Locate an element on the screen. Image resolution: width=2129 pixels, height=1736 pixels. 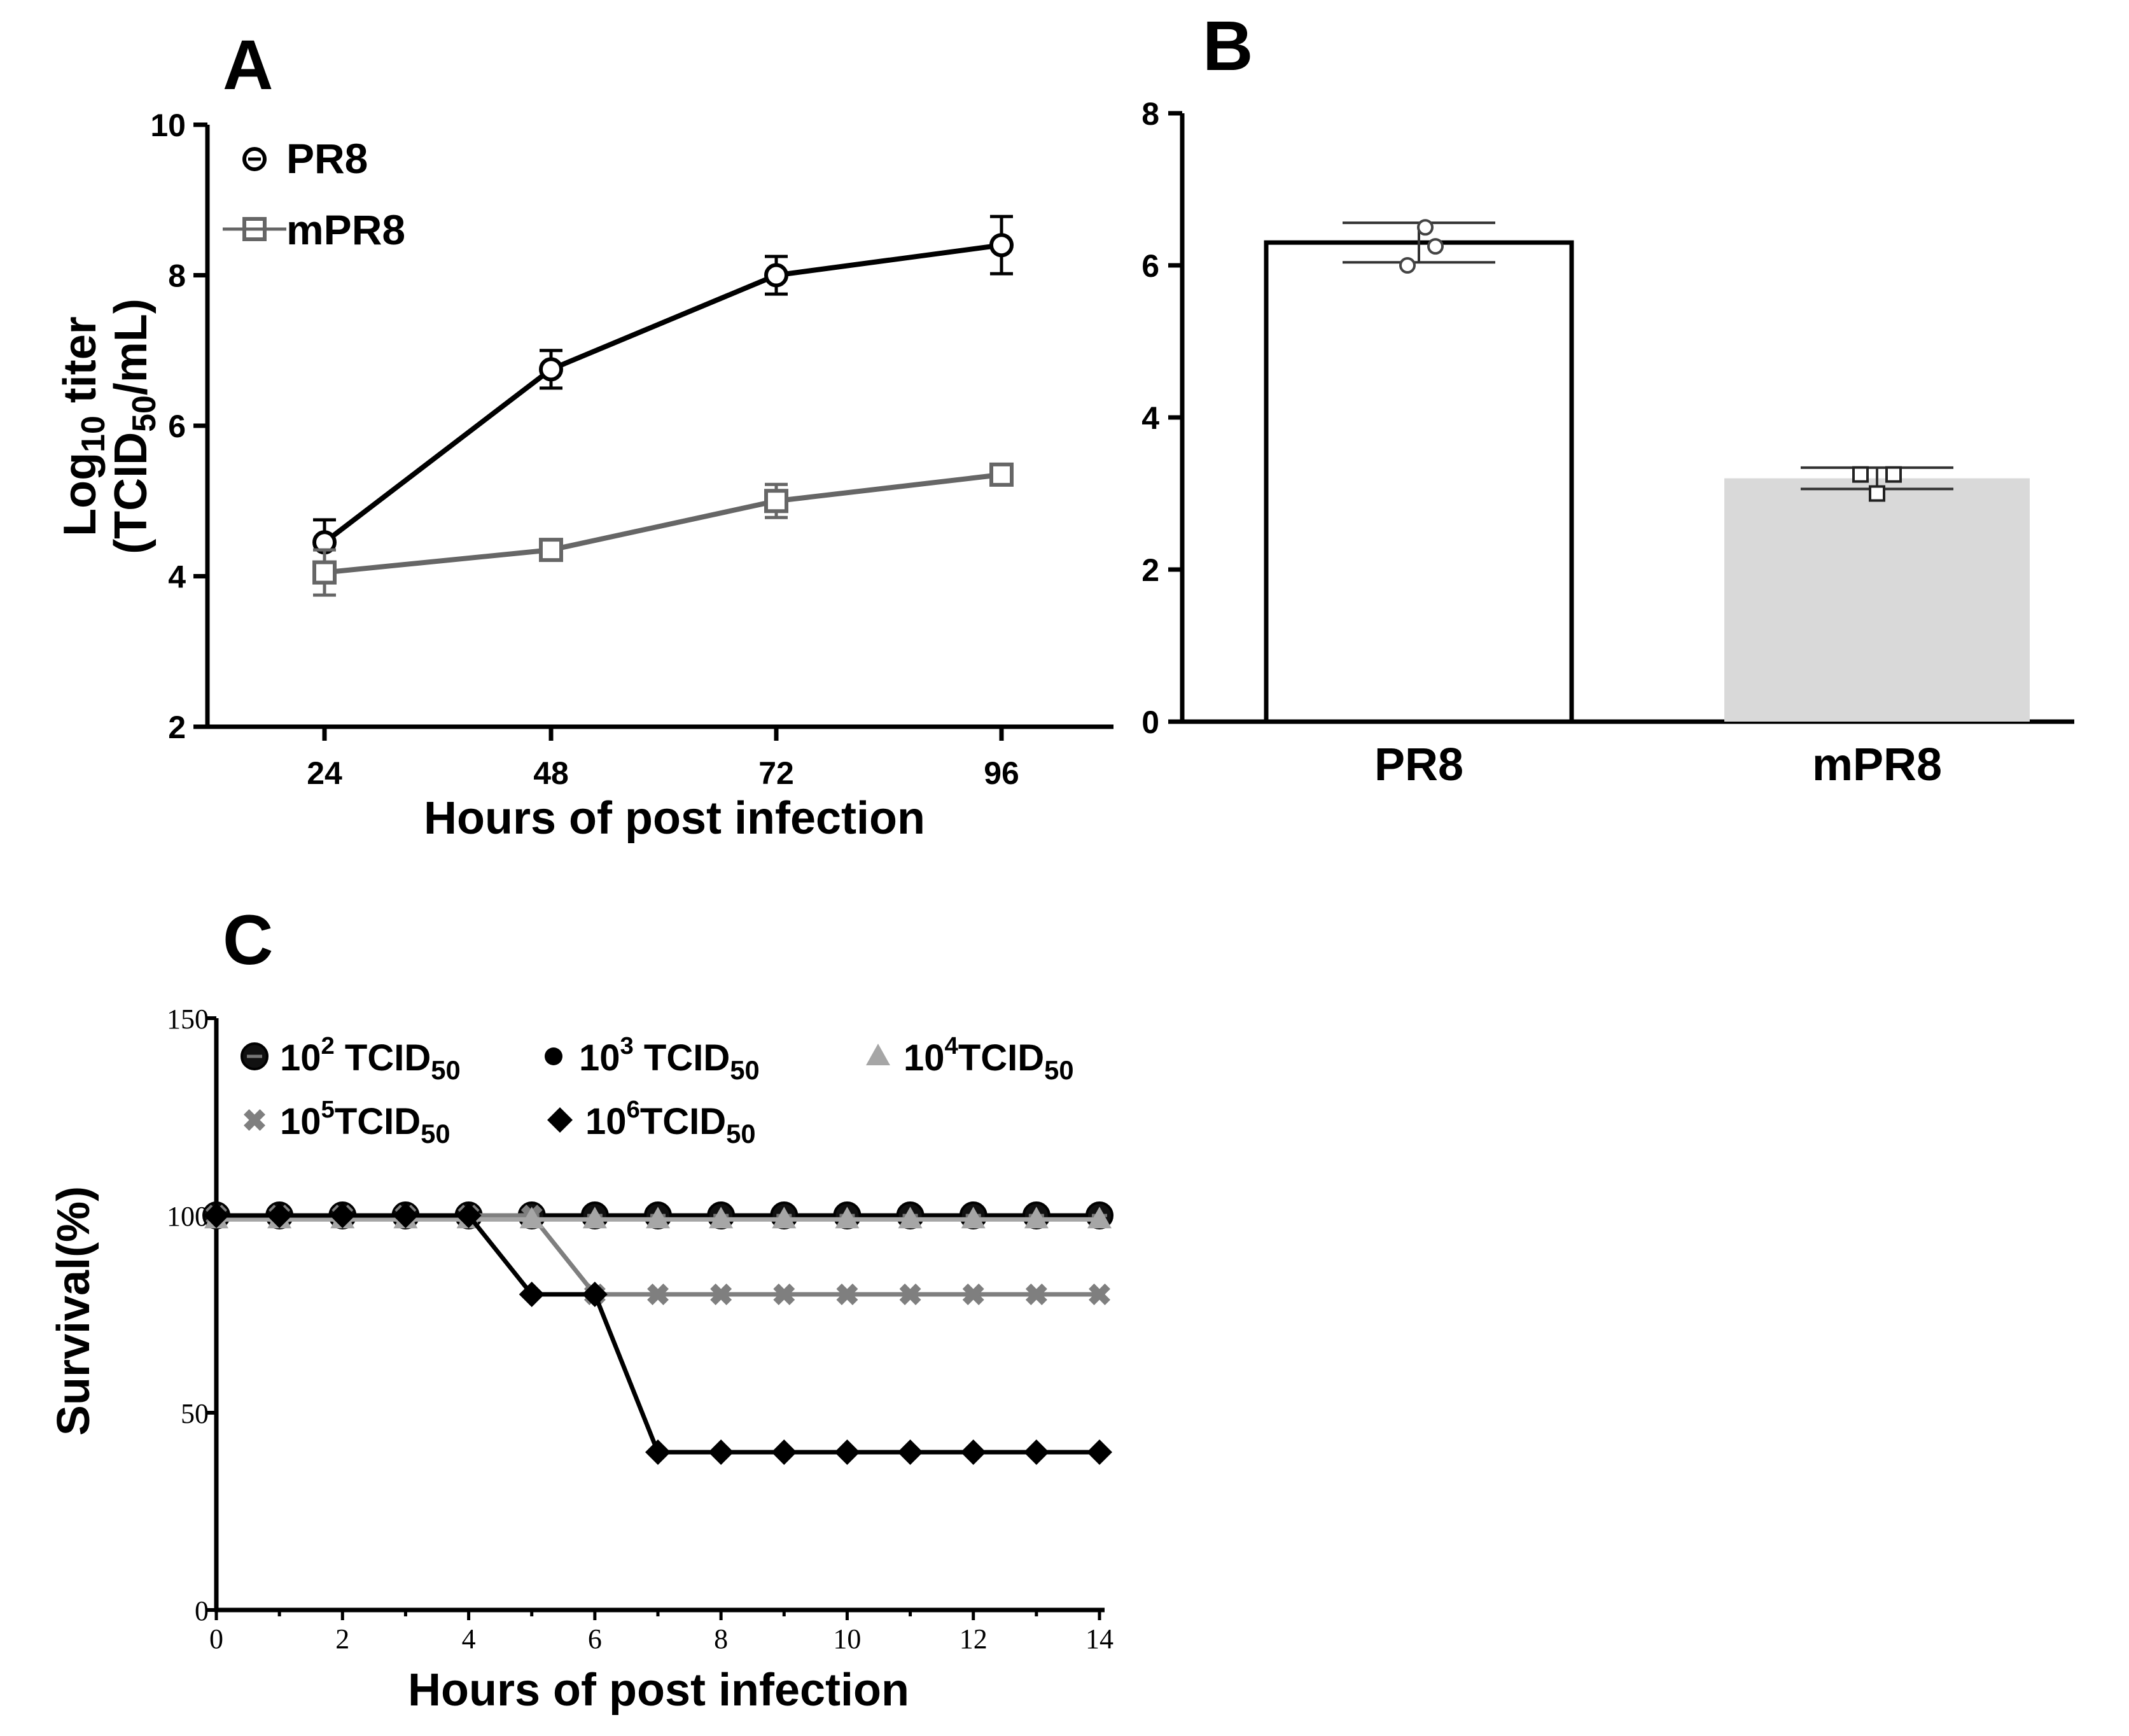
panel-c-point-106-0-shape is located at coordinates (217, 1215).